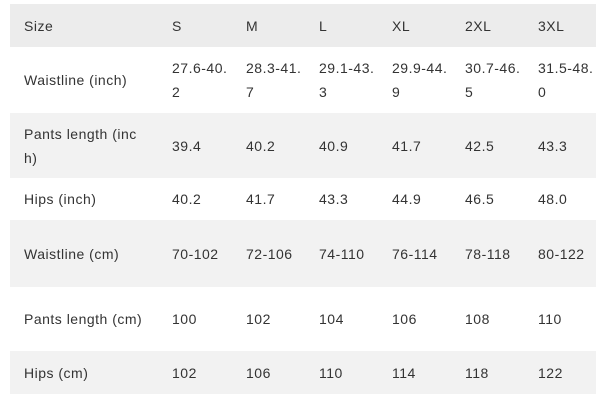 This screenshot has width=604, height=410. I want to click on table-cell: 100, so click(184, 319).